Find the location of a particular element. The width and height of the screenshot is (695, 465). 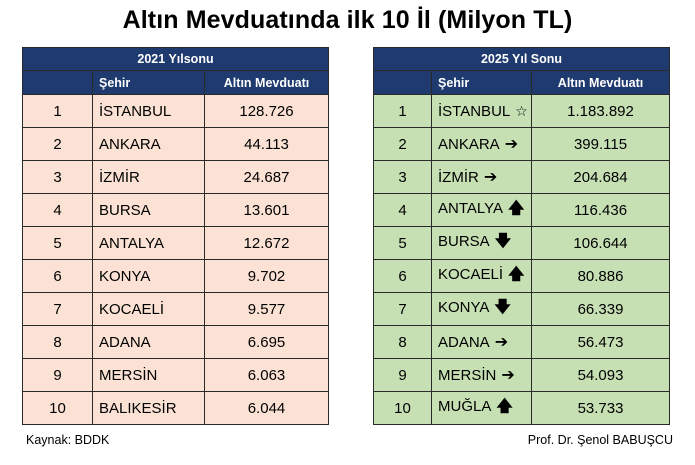

city-name: MUĞLA is located at coordinates (465, 406).